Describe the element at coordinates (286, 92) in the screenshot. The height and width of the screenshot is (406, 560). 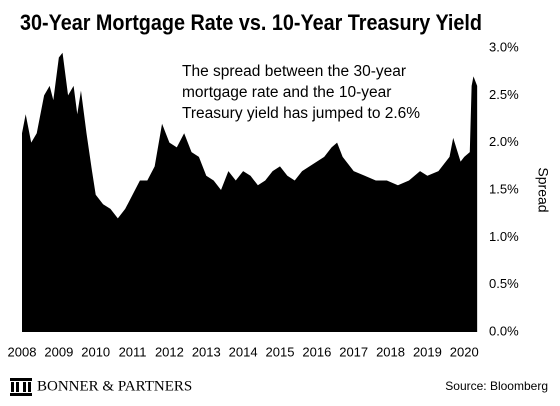
I see `annotation: mortgage rate and the 10-year` at that location.